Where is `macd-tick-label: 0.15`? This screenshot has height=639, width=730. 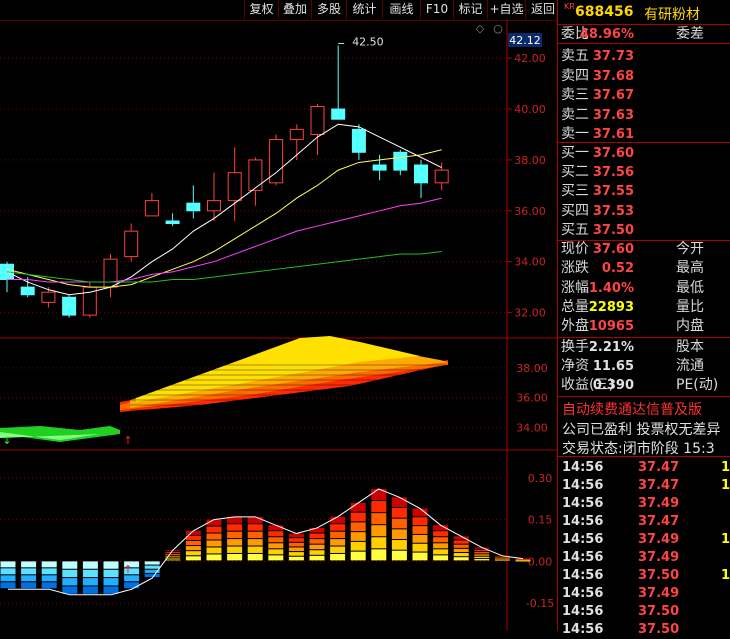
macd-tick-label: 0.15 is located at coordinates (540, 520).